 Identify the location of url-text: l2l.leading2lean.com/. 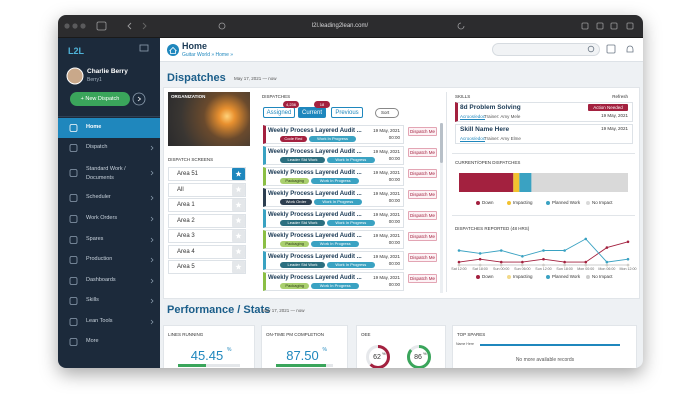
(340, 26).